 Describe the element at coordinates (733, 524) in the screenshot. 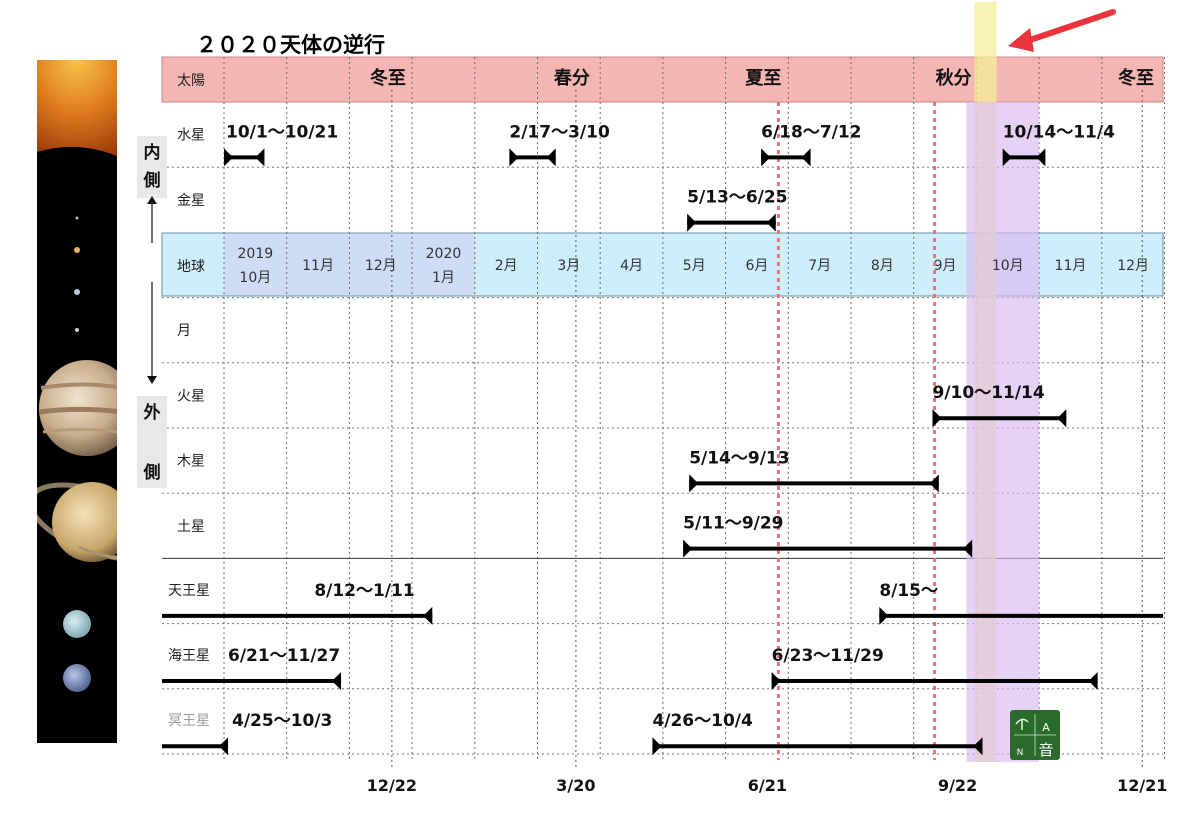

I see `retrograde-label: 5/11〜9/29` at that location.